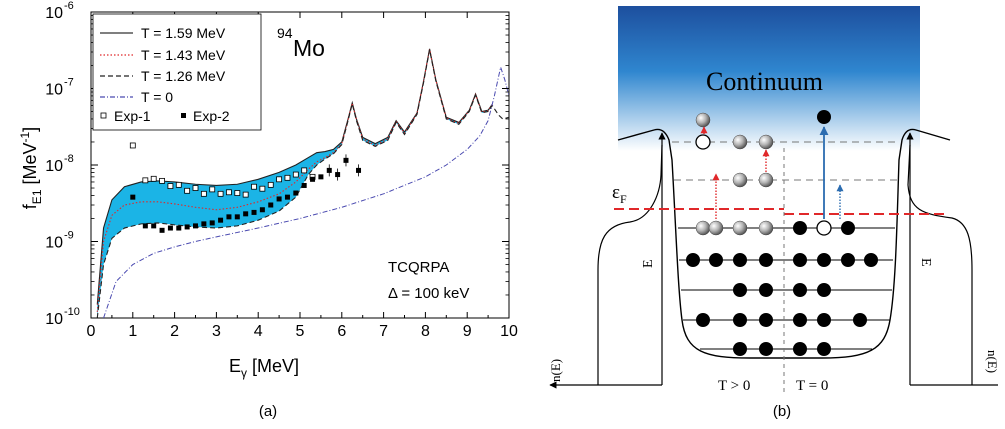 The width and height of the screenshot is (1005, 429). Describe the element at coordinates (300, 331) in the screenshot. I see `x-tick-label: 5` at that location.